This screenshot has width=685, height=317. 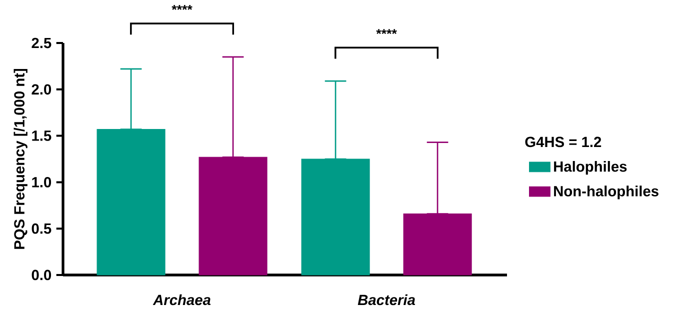 I want to click on legend-title: G4HS = 1.2, so click(x=563, y=142).